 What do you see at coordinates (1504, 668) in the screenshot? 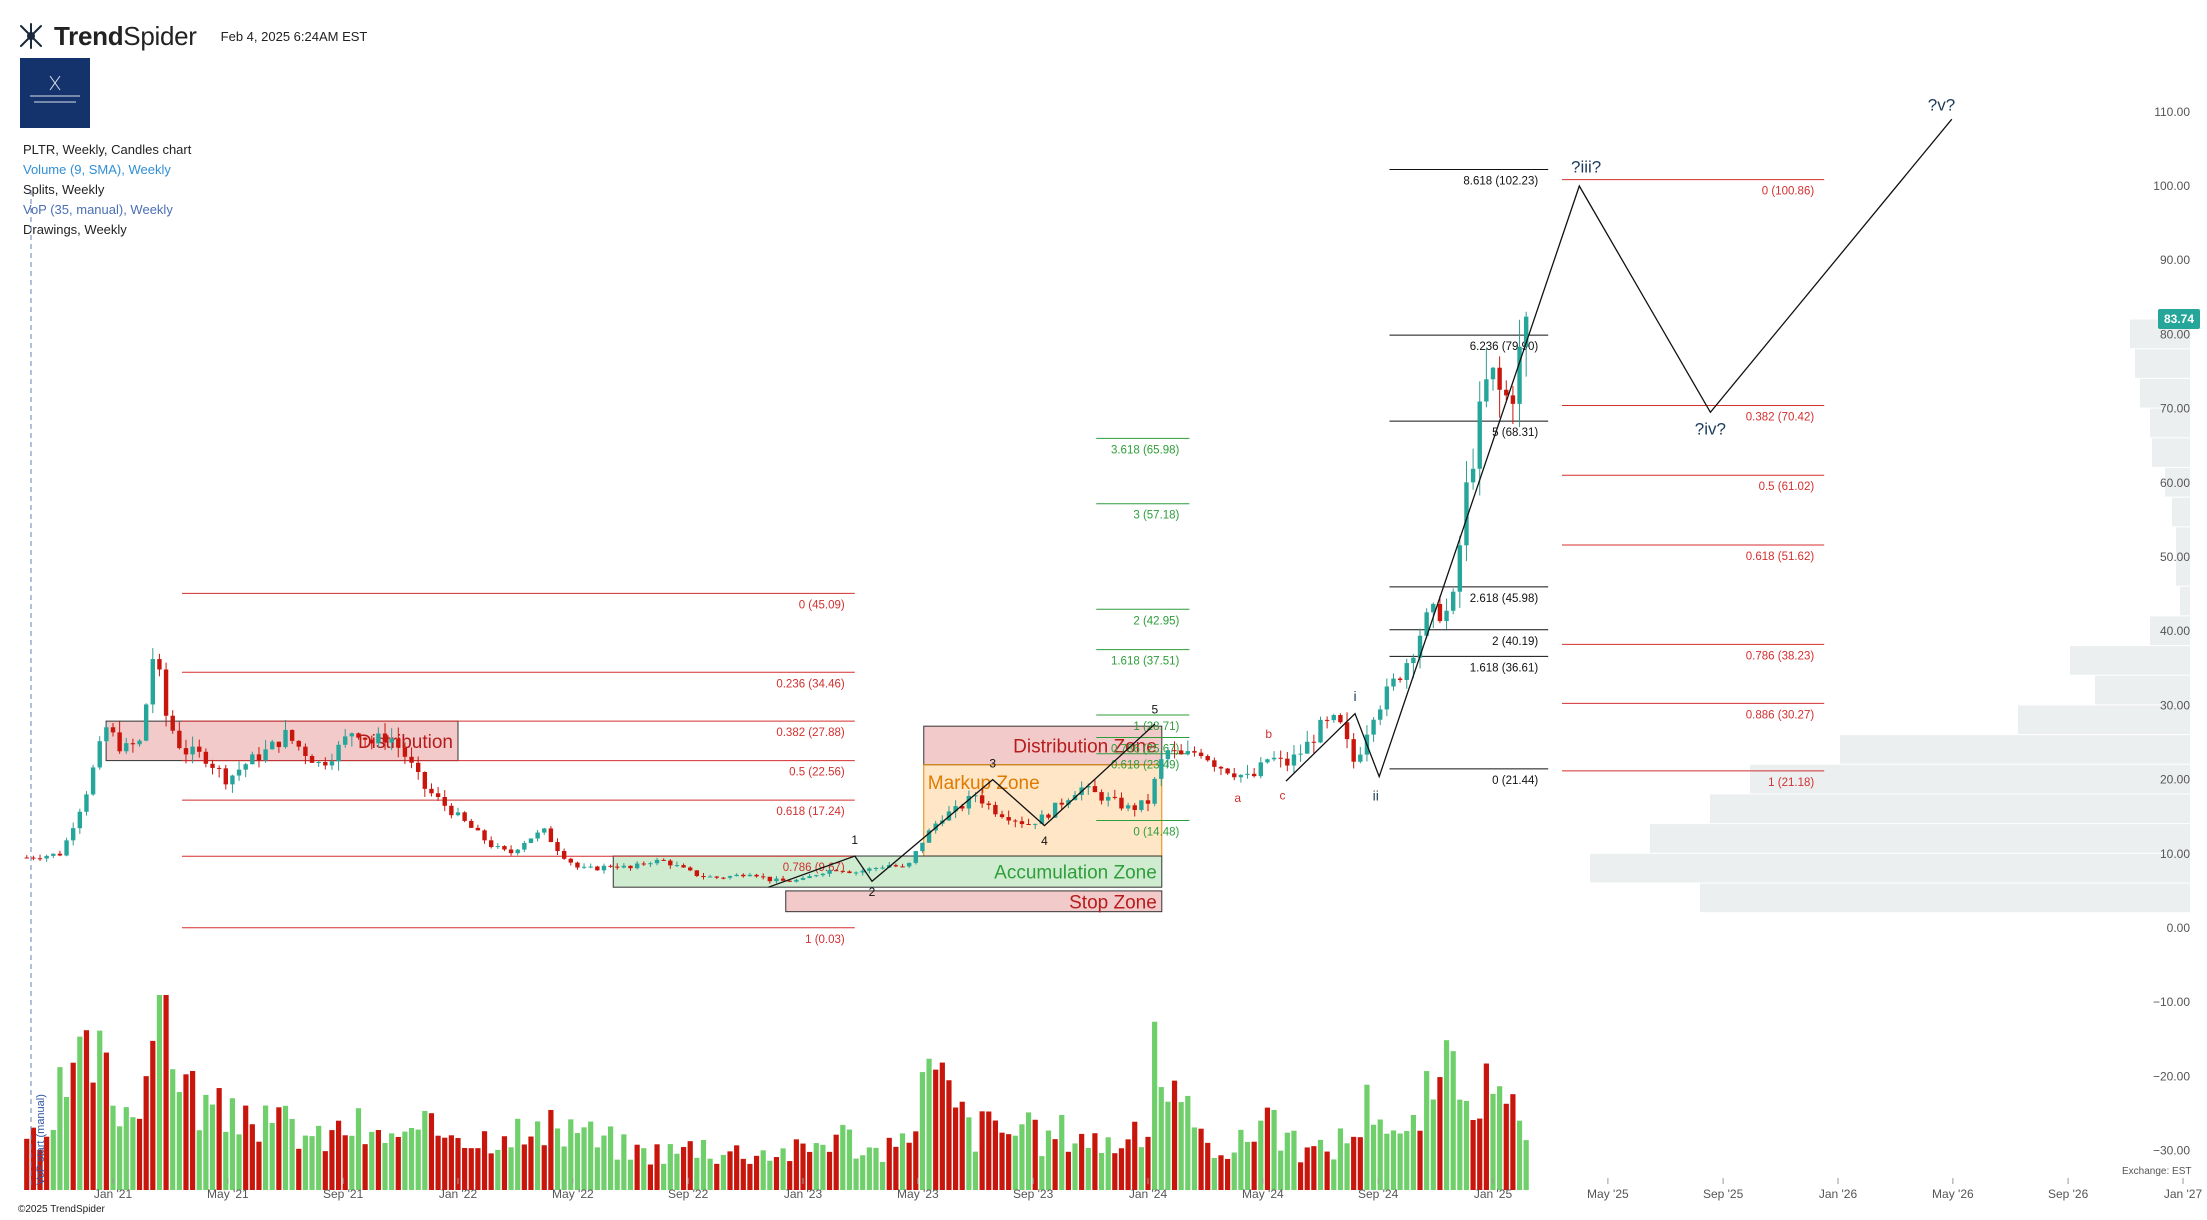
I see `fib-level-label: 1.618 (36.61)` at bounding box center [1504, 668].